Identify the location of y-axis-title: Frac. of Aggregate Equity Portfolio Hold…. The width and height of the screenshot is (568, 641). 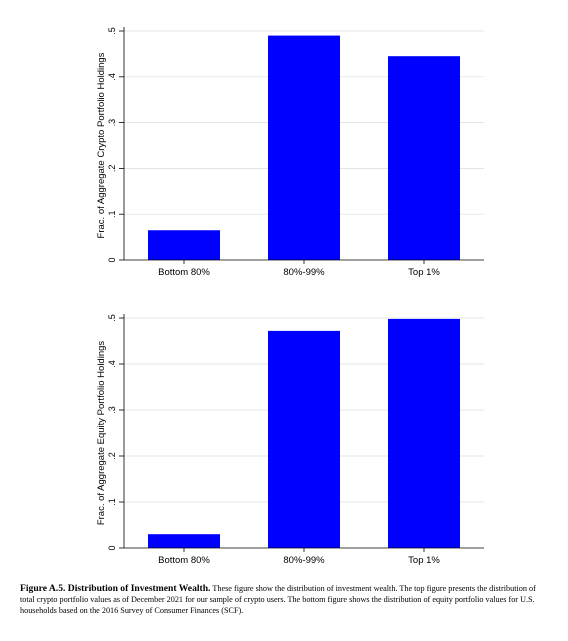
(101, 433).